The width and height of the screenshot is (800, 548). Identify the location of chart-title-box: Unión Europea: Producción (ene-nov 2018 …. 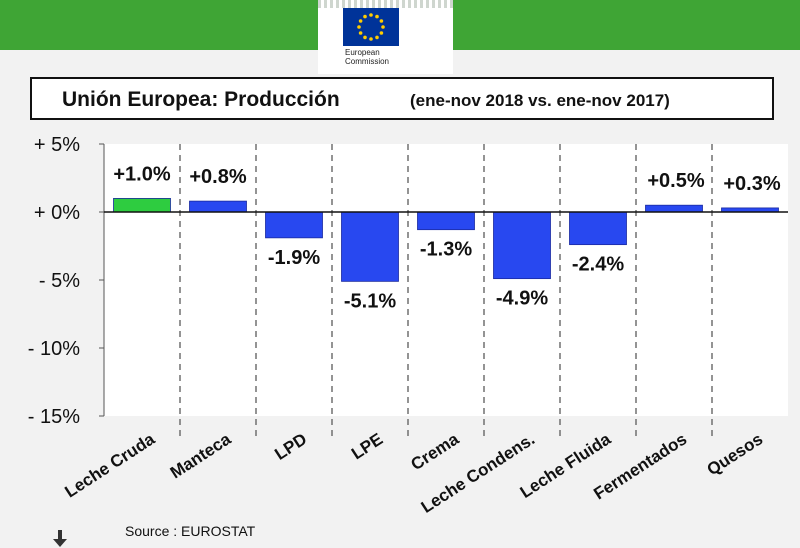
(402, 98).